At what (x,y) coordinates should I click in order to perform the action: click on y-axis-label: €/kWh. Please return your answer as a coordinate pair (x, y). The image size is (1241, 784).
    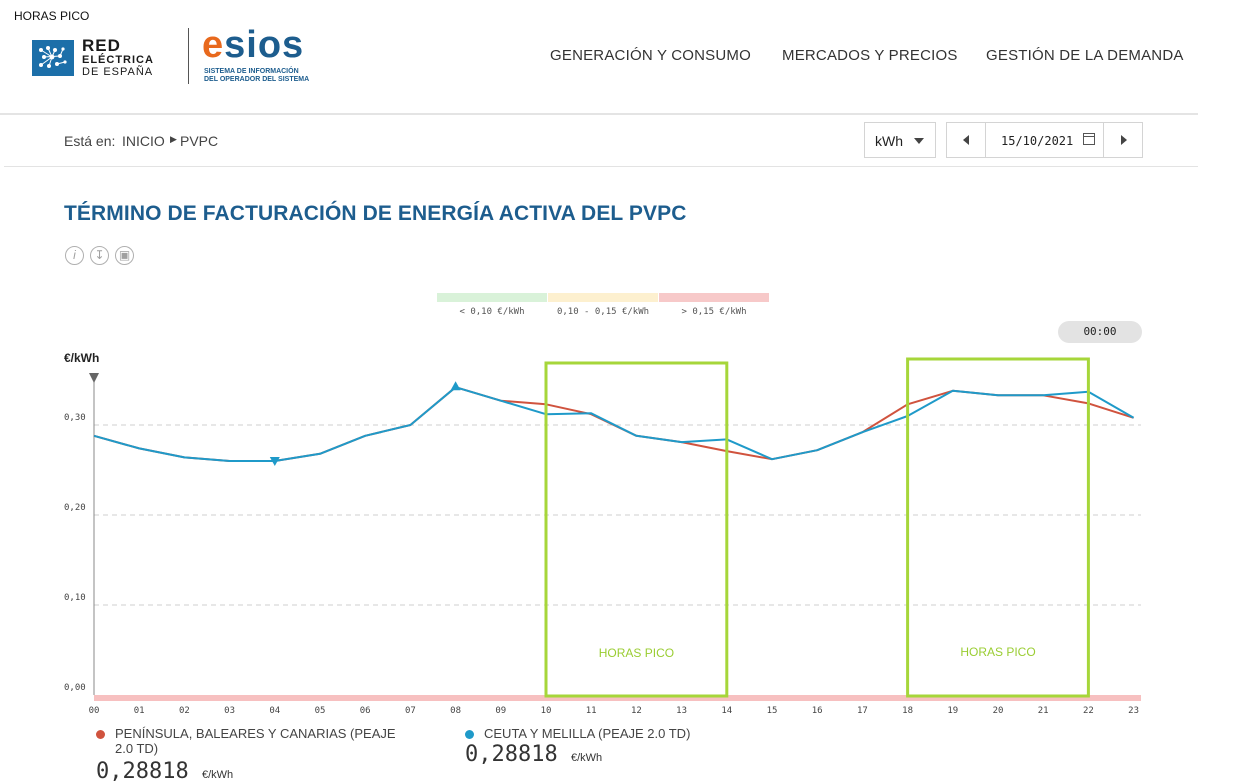
    Looking at the image, I should click on (81, 358).